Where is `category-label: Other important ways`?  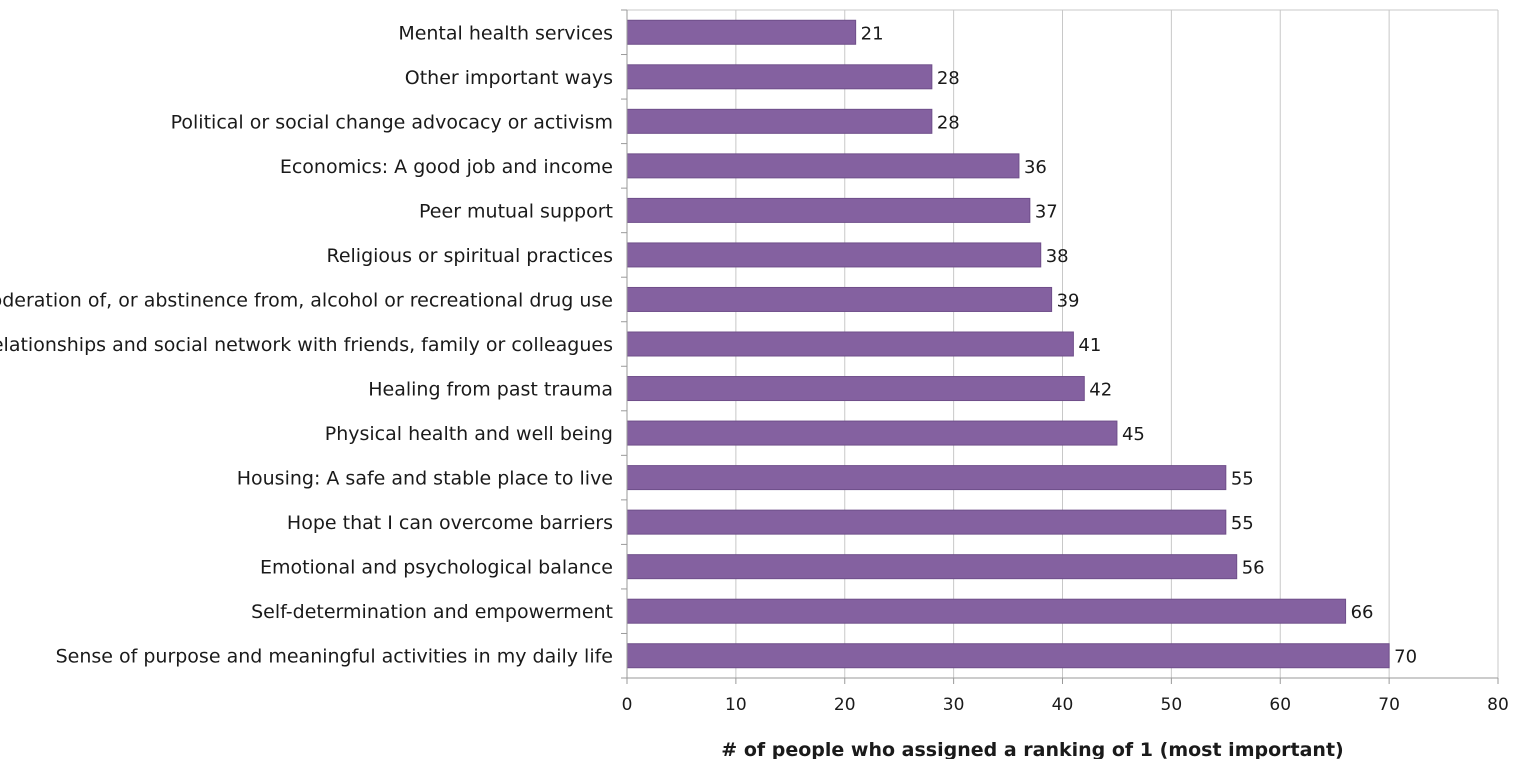 category-label: Other important ways is located at coordinates (509, 78).